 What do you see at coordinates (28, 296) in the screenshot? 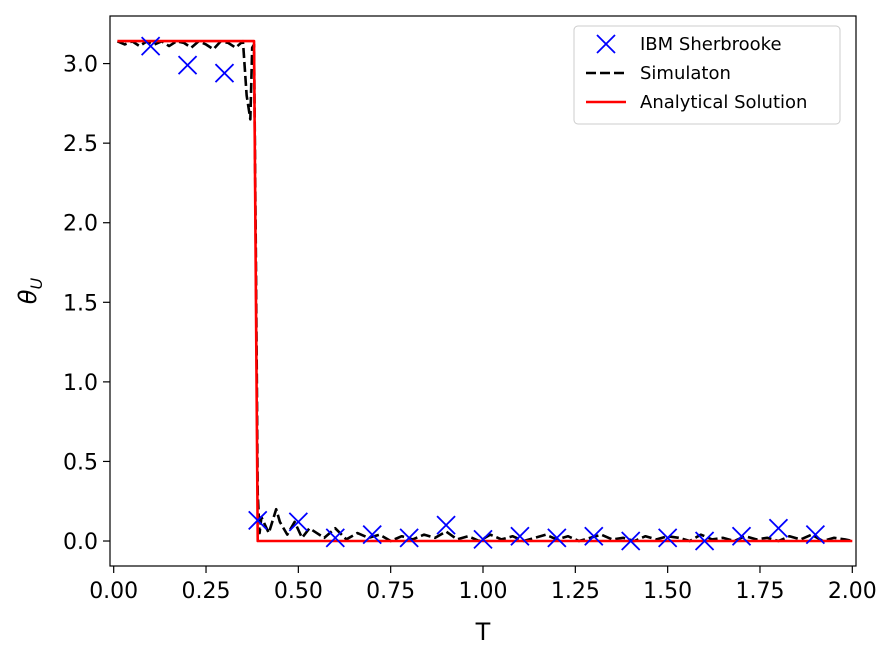
I see `y-axis-label-base: θ` at bounding box center [28, 296].